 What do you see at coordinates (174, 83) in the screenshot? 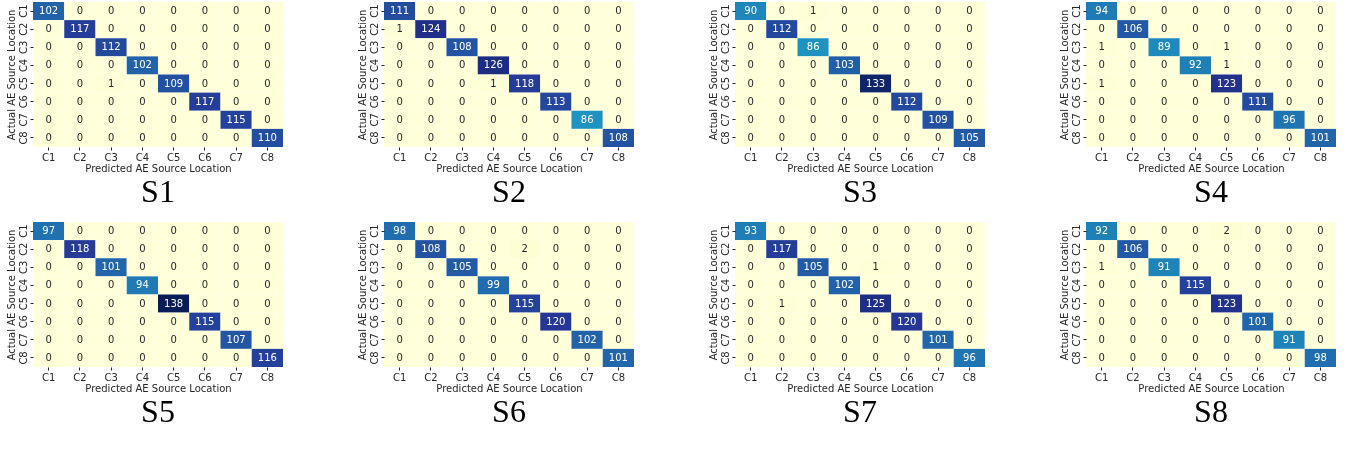
I see `data-label: 109` at bounding box center [174, 83].